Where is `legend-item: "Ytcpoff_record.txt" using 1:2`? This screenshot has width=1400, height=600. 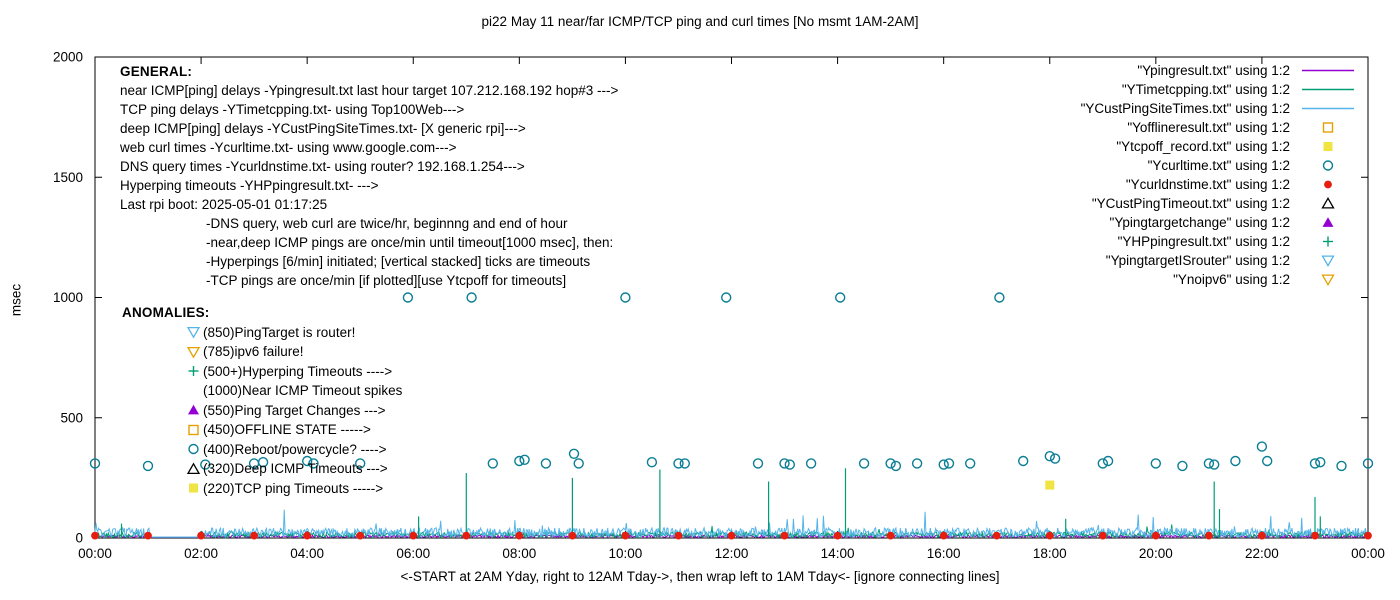 legend-item: "Ytcpoff_record.txt" using 1:2 is located at coordinates (1218, 146).